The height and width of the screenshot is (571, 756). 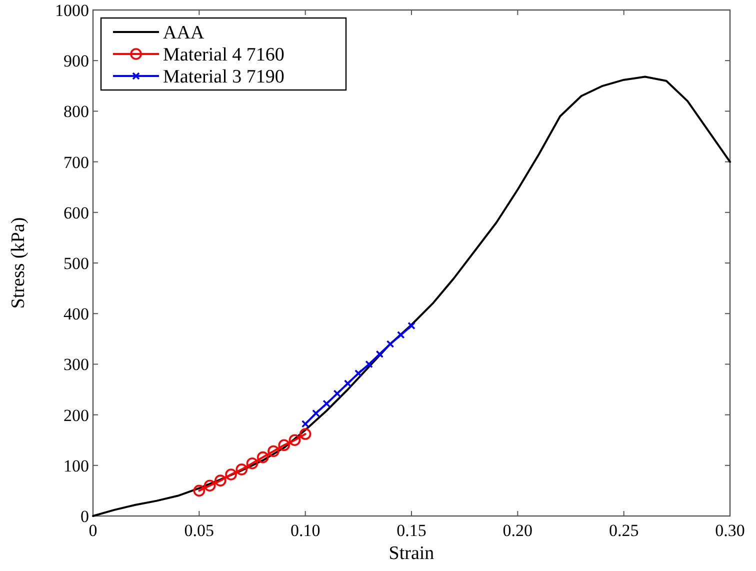 What do you see at coordinates (411, 553) in the screenshot?
I see `x-axis-title: Strain` at bounding box center [411, 553].